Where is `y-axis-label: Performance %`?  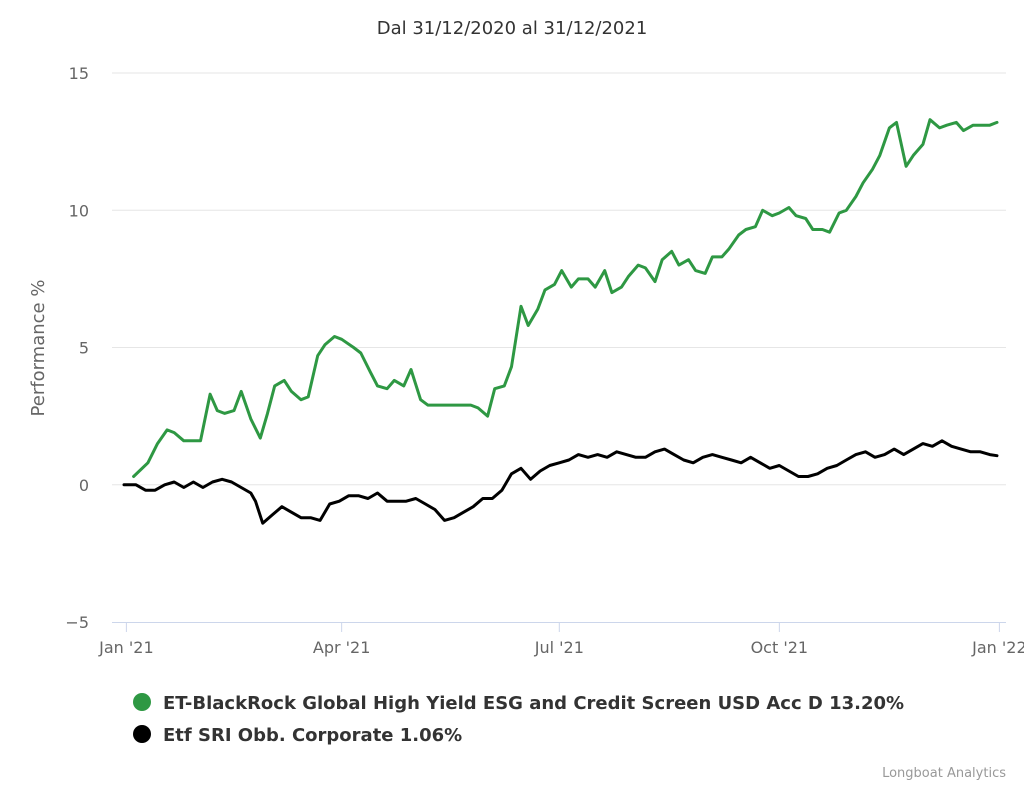
y-axis-label: Performance % is located at coordinates (38, 348).